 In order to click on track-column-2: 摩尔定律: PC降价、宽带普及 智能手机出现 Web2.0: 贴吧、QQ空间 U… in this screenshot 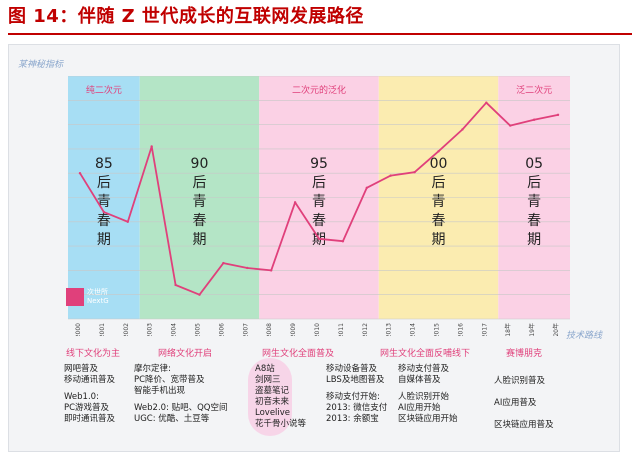, I will do `click(181, 394)`.